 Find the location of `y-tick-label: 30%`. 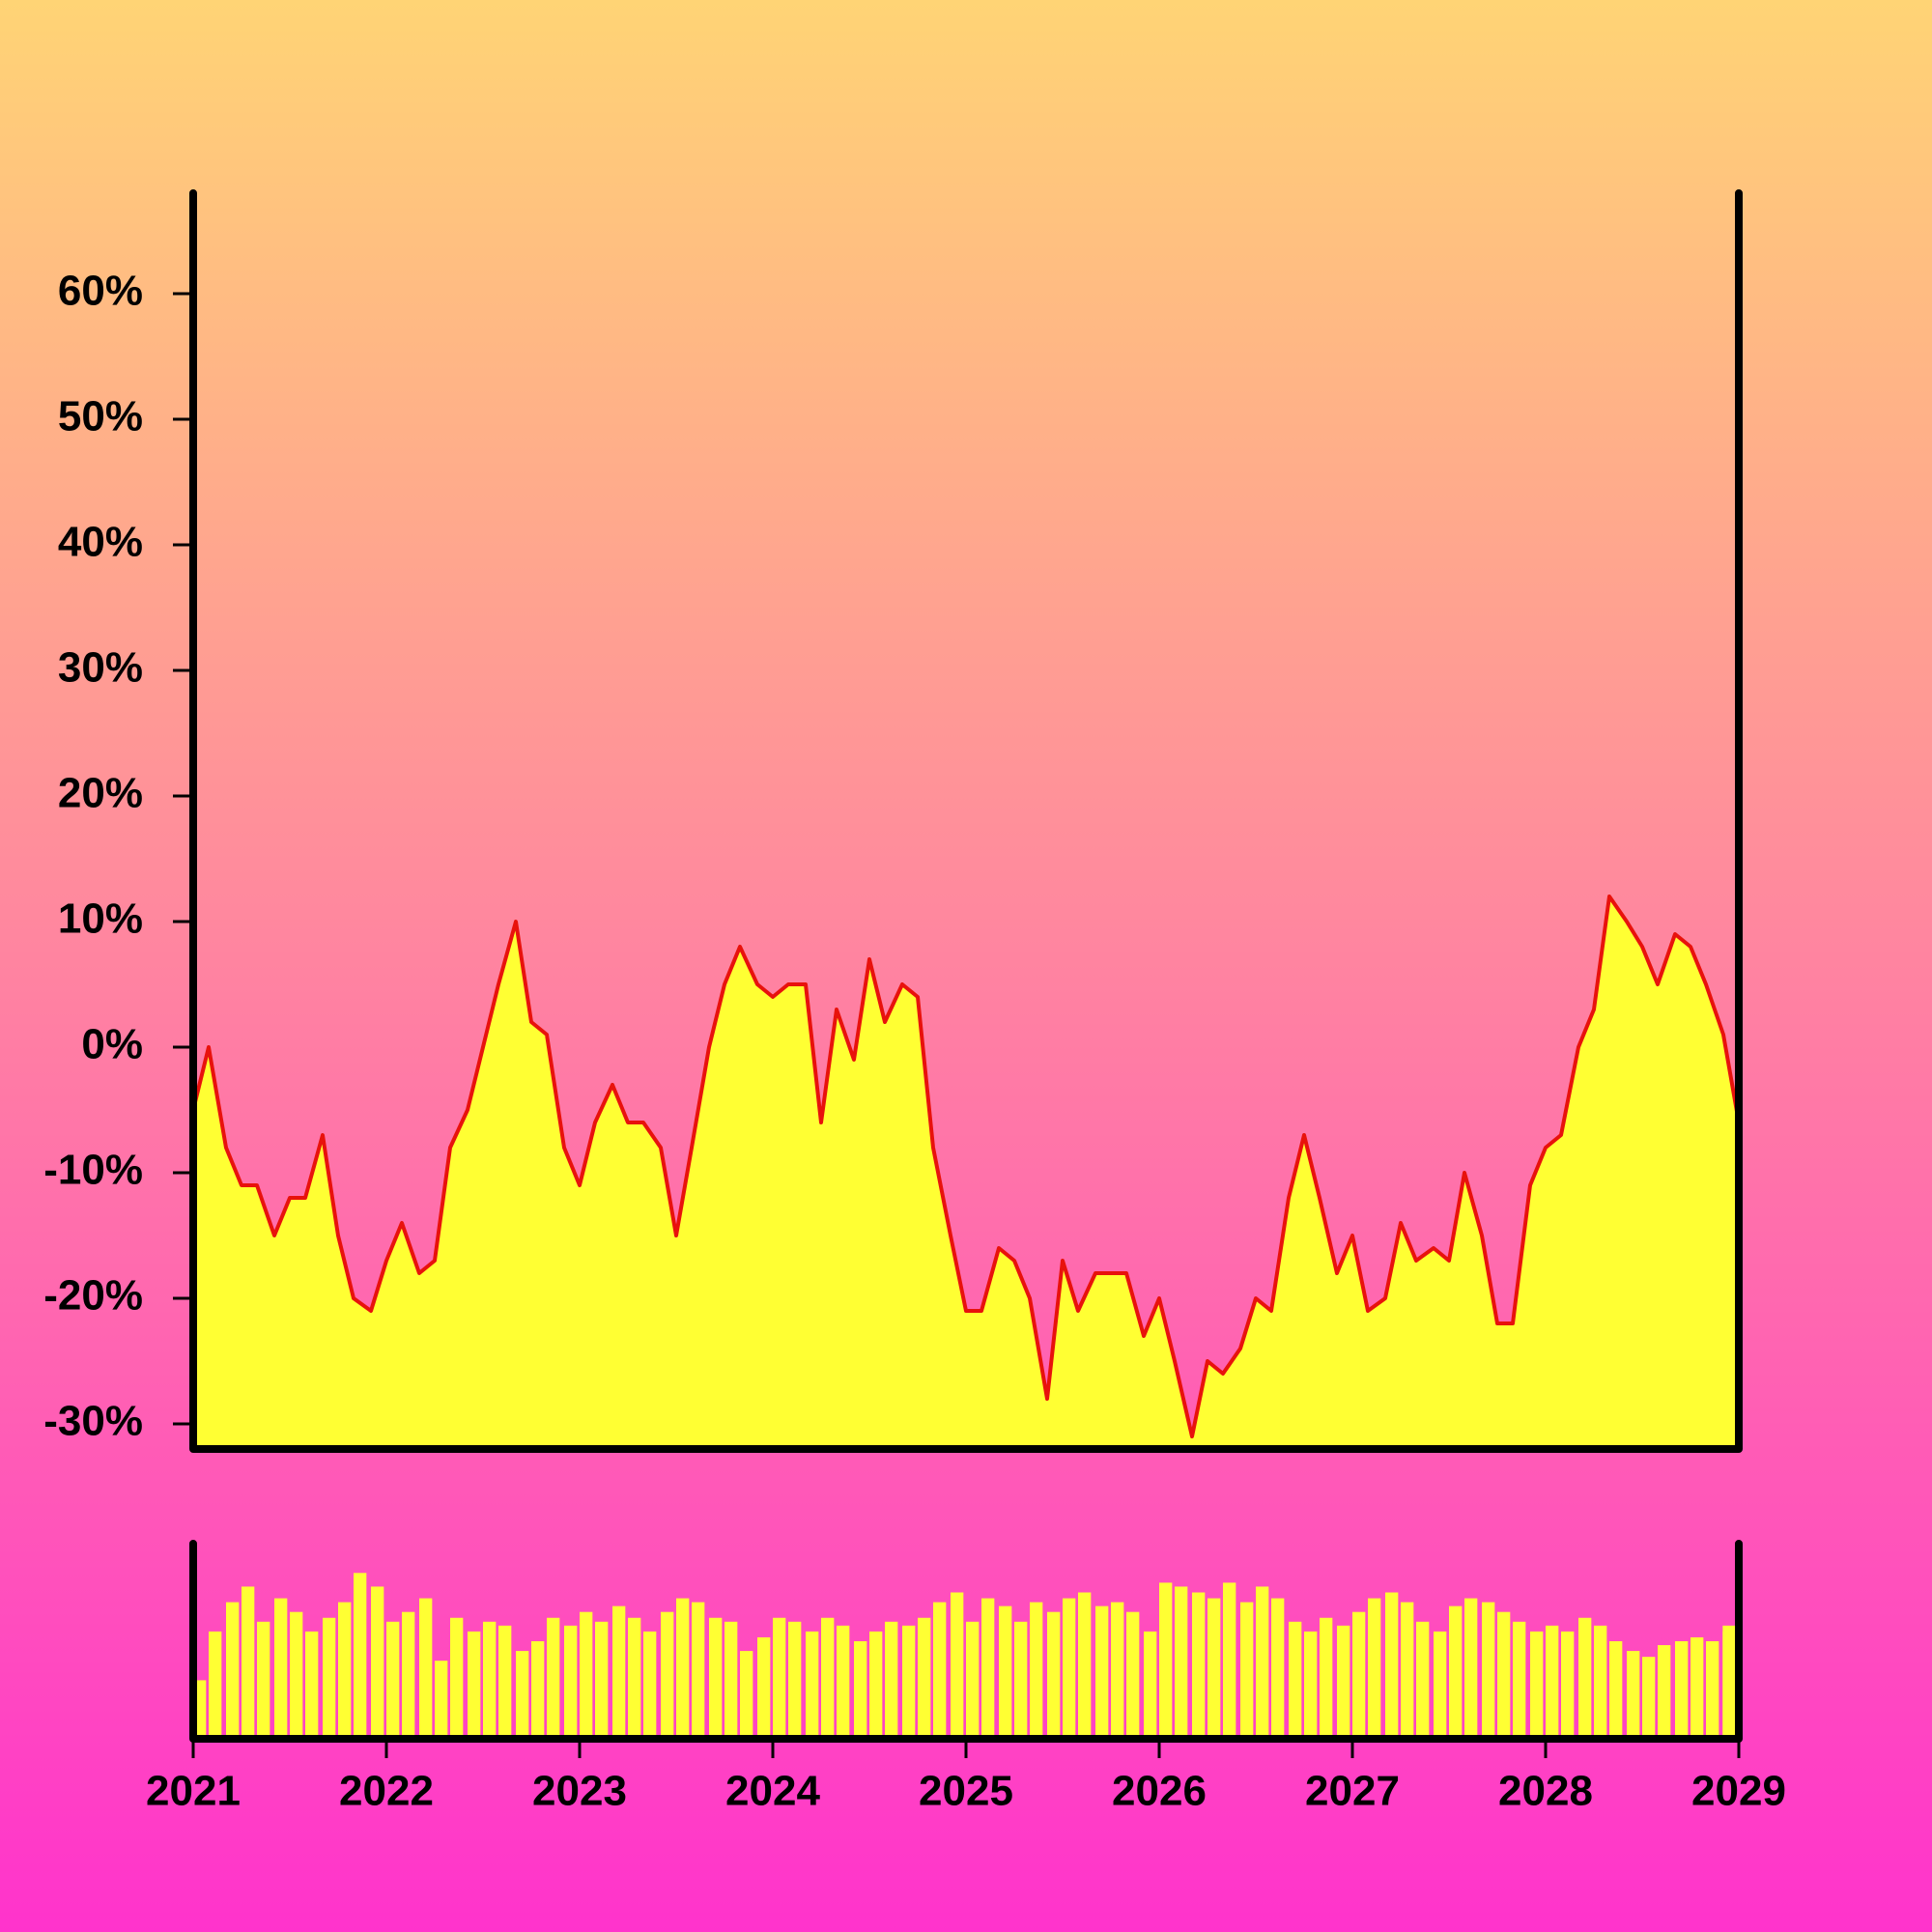

y-tick-label: 30% is located at coordinates (100, 668).